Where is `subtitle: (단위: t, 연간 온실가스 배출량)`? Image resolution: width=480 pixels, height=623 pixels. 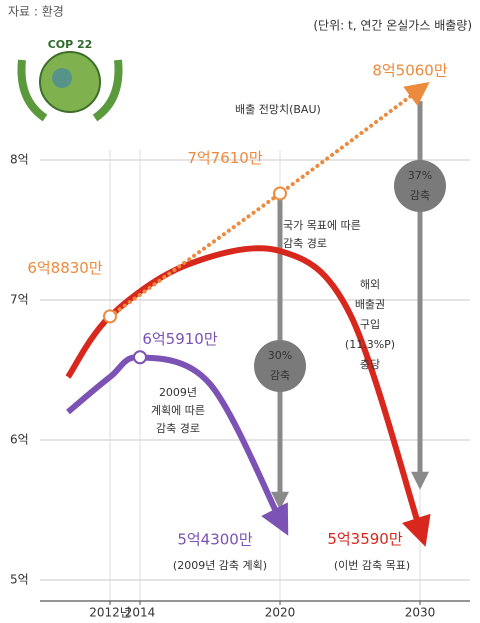
subtitle: (단위: t, 연간 온실가스 배출량) is located at coordinates (392, 26).